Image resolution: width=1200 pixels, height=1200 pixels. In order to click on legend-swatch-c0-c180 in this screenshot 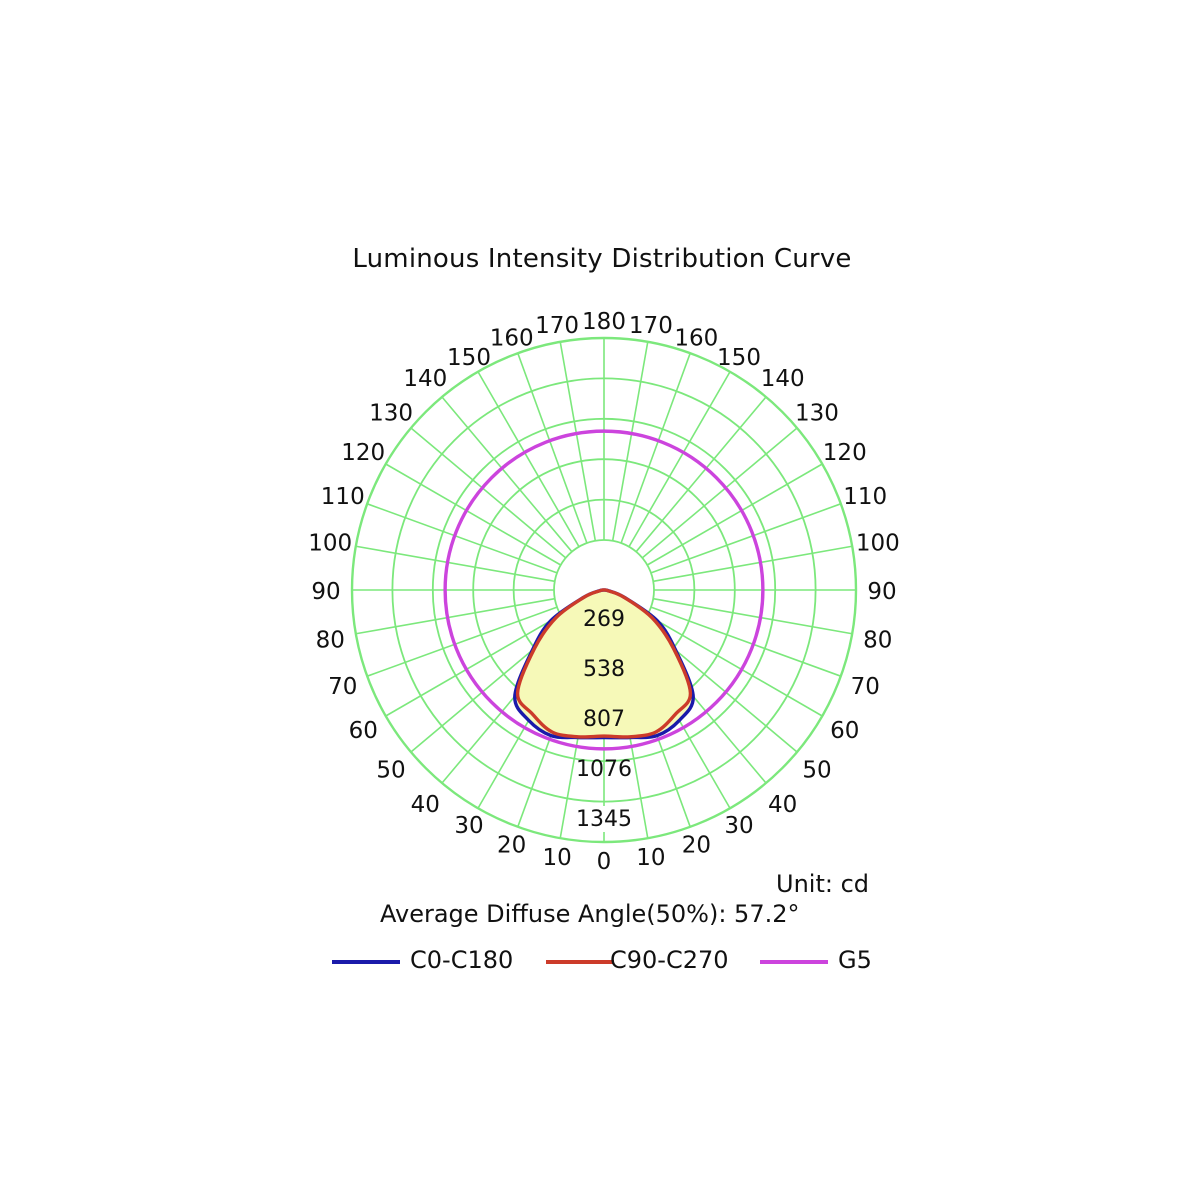, I will do `click(366, 962)`.